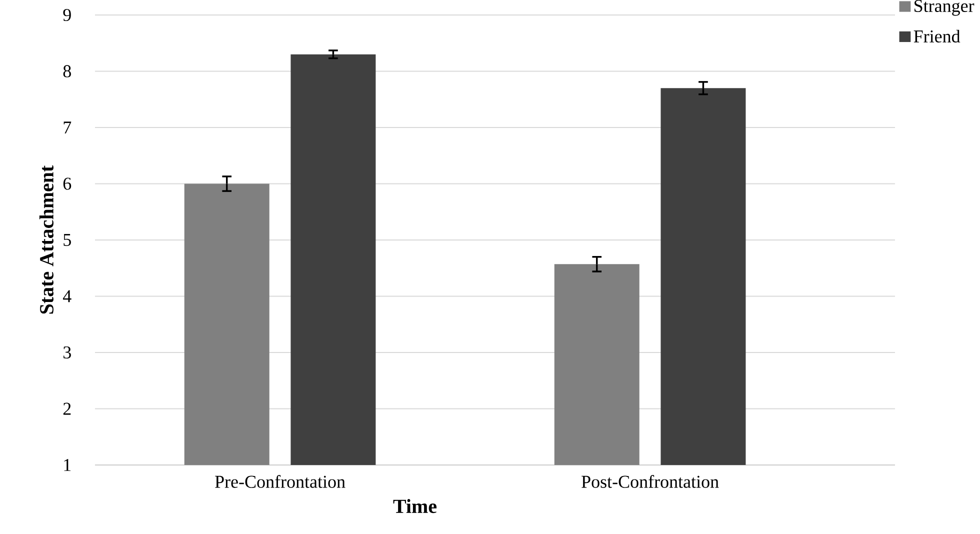 The image size is (980, 534). Describe the element at coordinates (67, 184) in the screenshot. I see `y-tick-label: 6` at that location.